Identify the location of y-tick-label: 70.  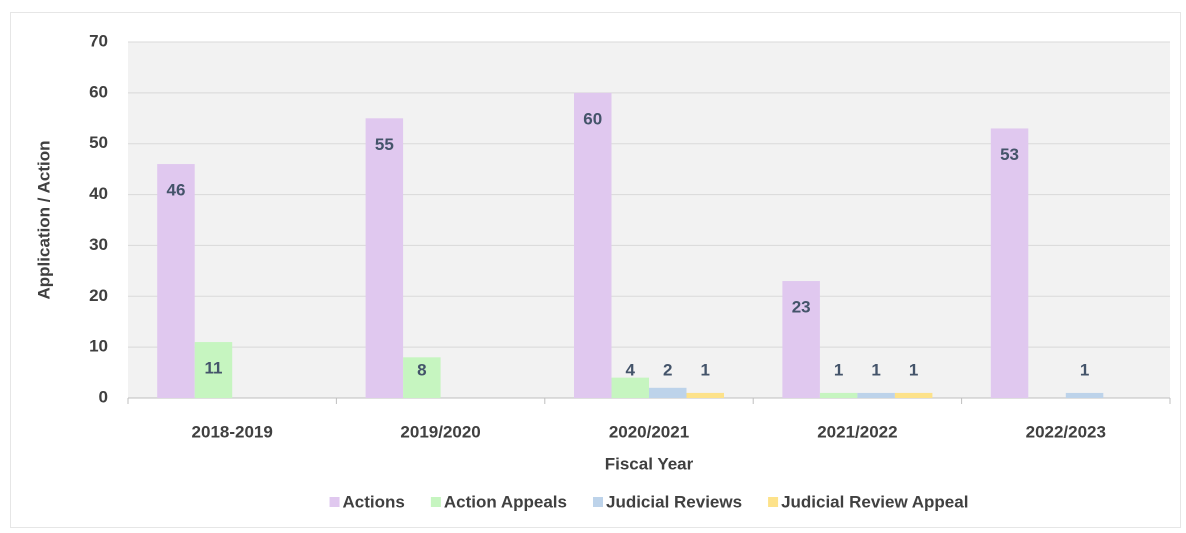
(98, 40).